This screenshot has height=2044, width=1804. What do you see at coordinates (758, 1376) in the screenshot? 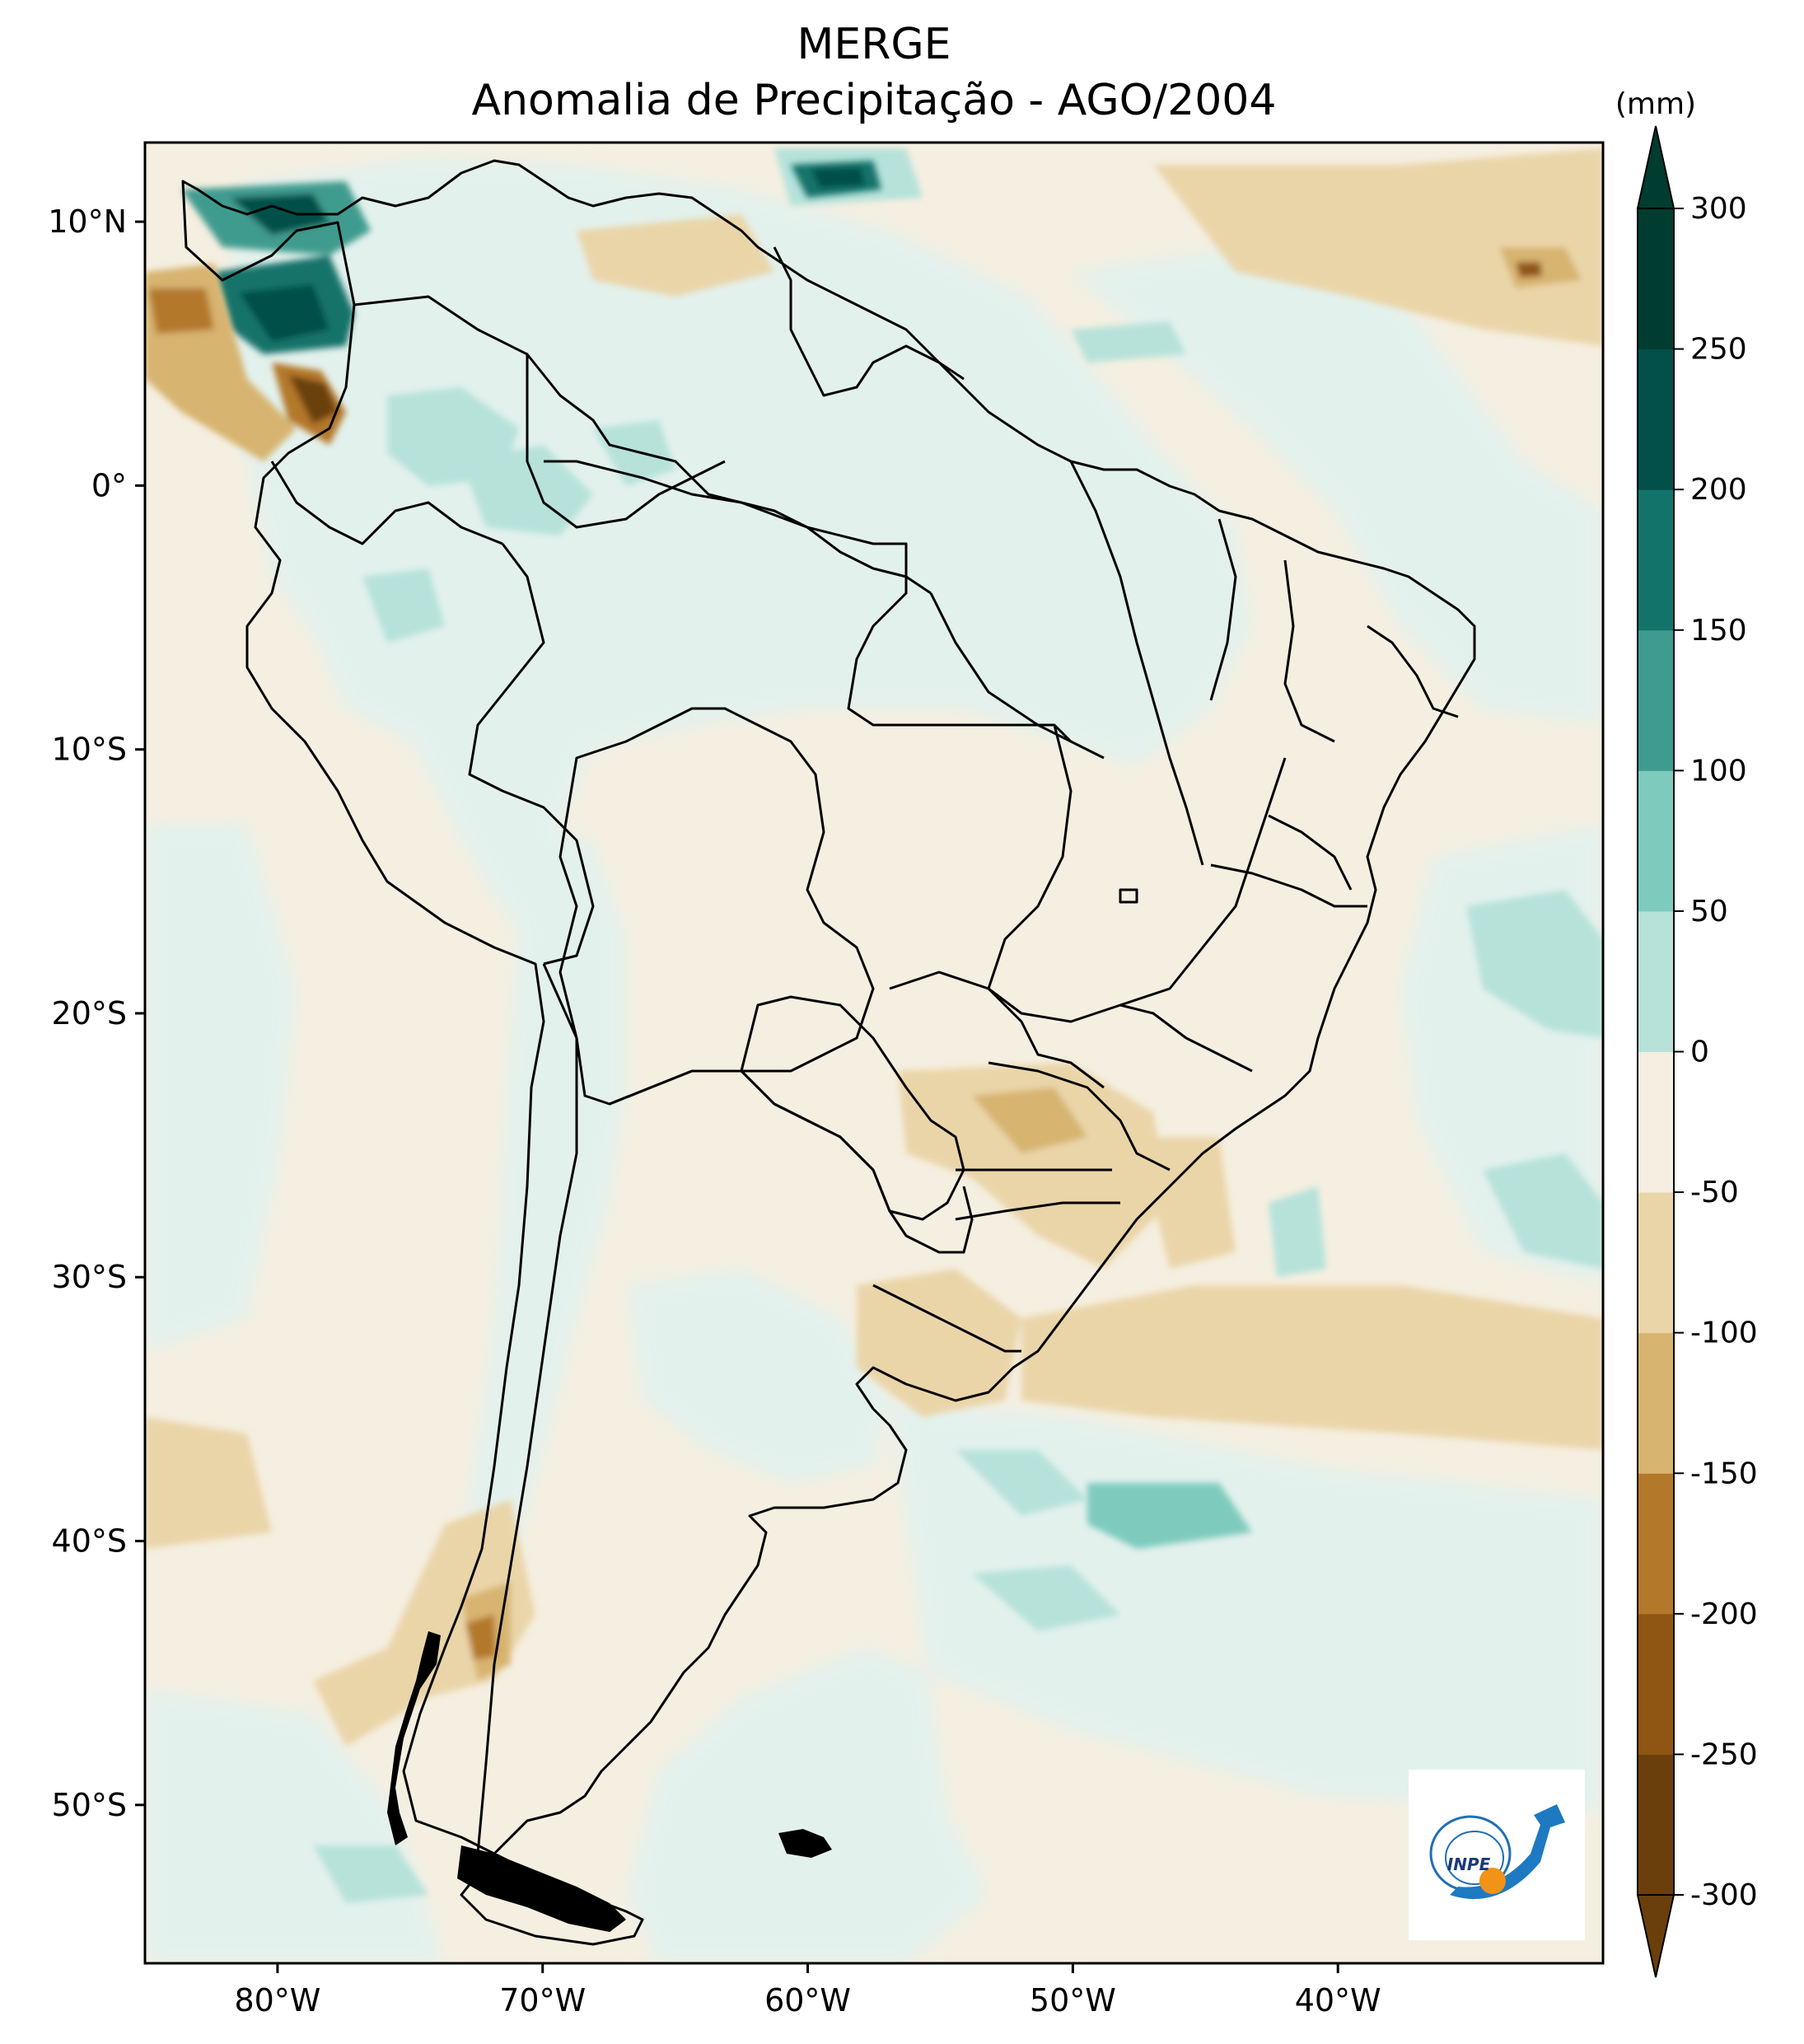
I see `field-argentina-positive` at bounding box center [758, 1376].